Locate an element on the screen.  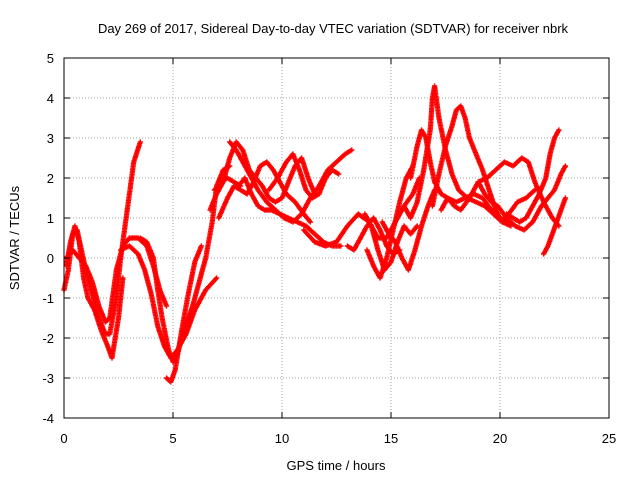
y-tick-label: -1 is located at coordinates (48, 298).